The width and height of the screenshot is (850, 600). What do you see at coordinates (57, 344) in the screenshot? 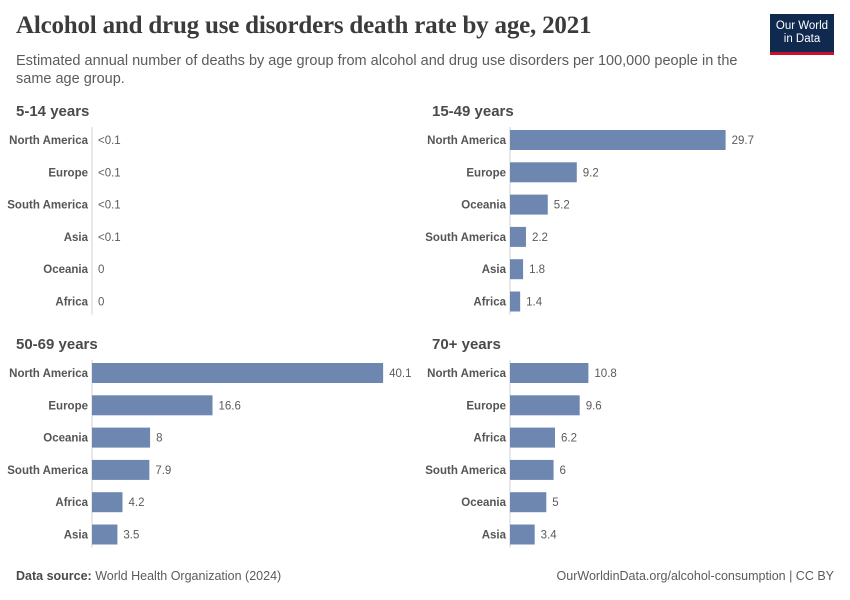
I see `panel-title: 50-69 years` at bounding box center [57, 344].